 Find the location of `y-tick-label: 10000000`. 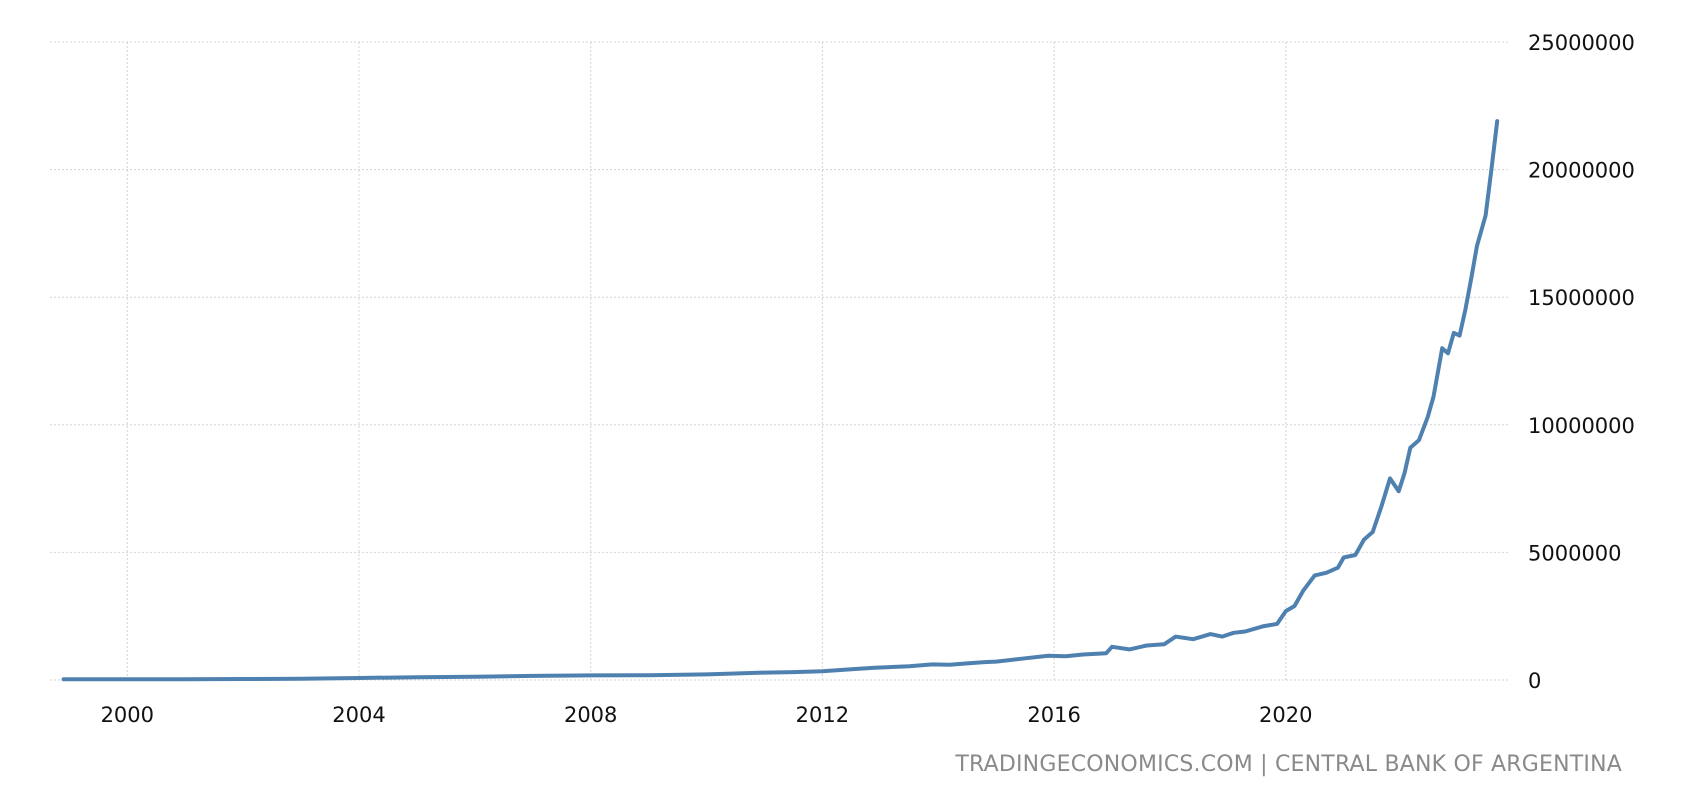

y-tick-label: 10000000 is located at coordinates (1581, 426).